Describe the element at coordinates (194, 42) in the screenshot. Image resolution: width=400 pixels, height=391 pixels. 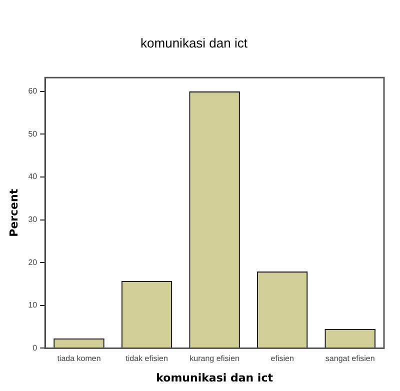
I see `chart-title: komunikasi dan ict` at that location.